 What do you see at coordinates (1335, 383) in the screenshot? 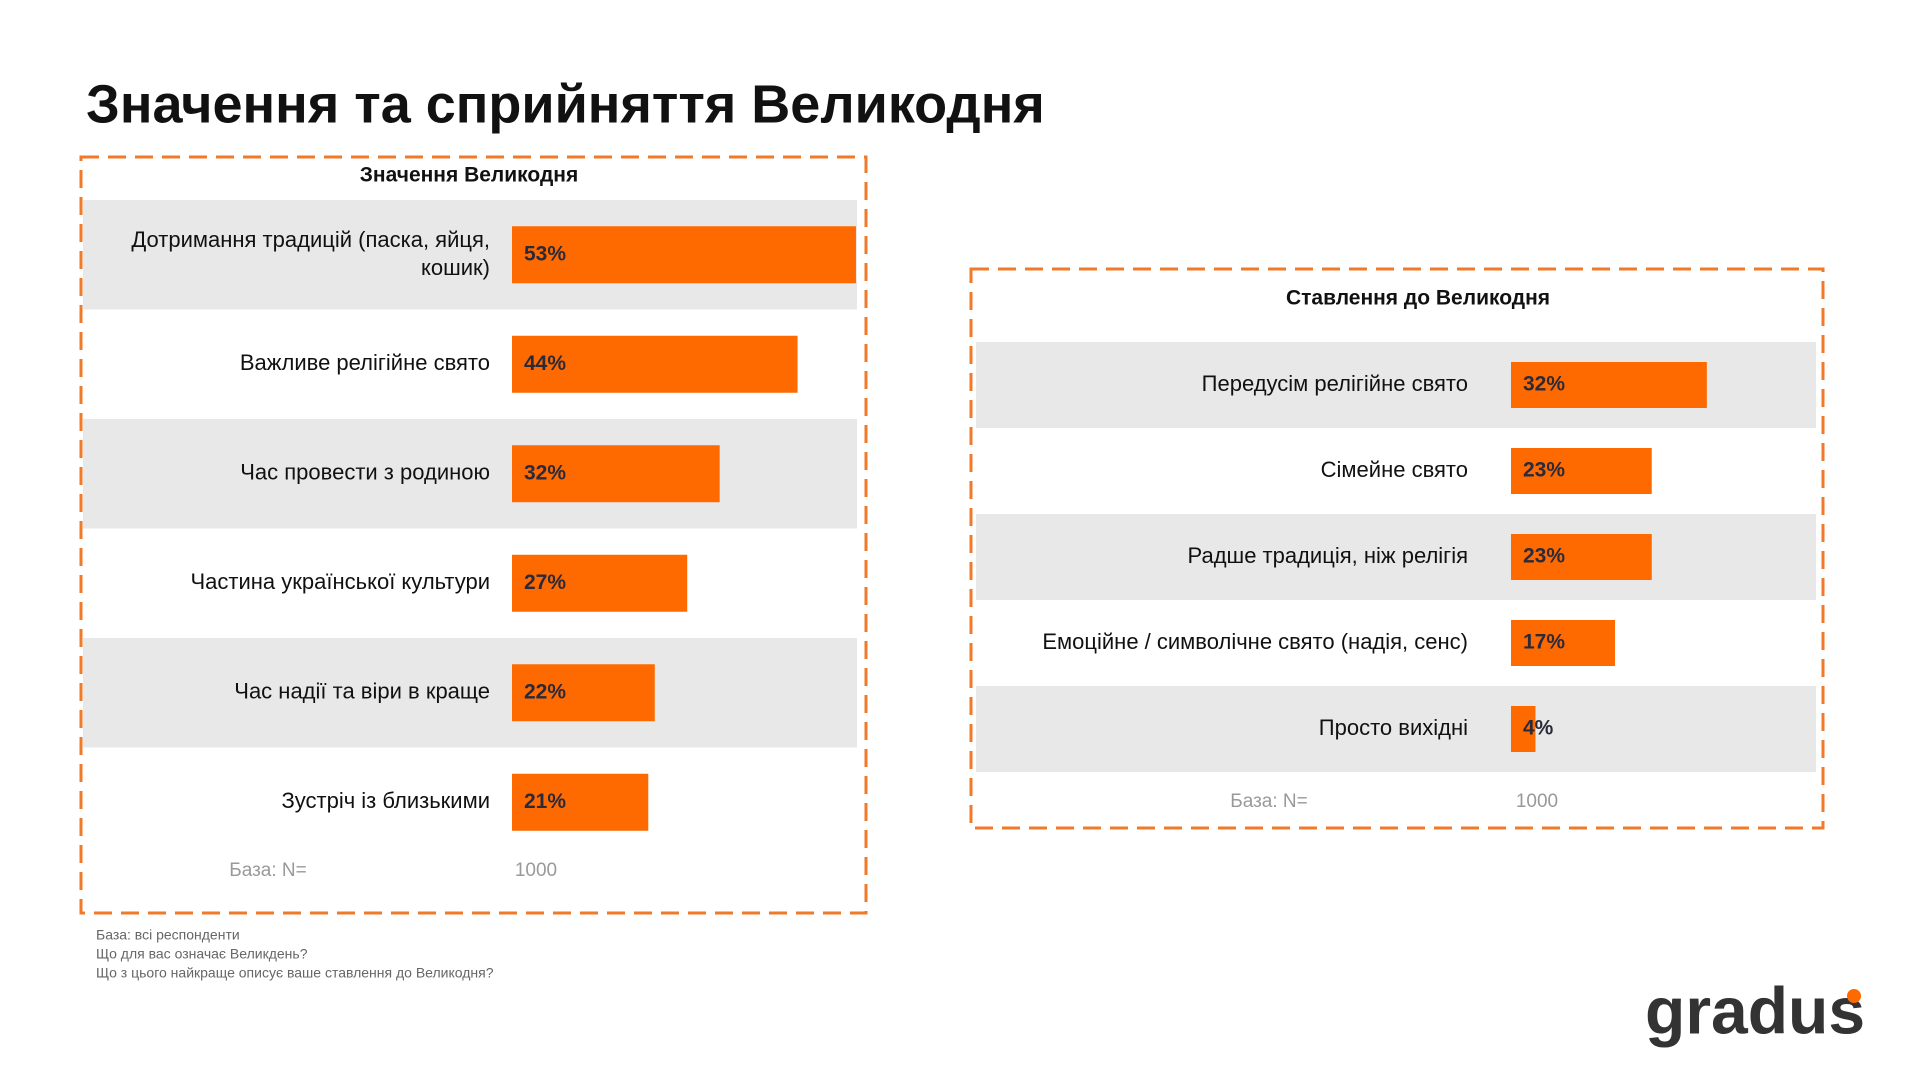
I see `category-label: Передусім релігійне свято` at bounding box center [1335, 383].